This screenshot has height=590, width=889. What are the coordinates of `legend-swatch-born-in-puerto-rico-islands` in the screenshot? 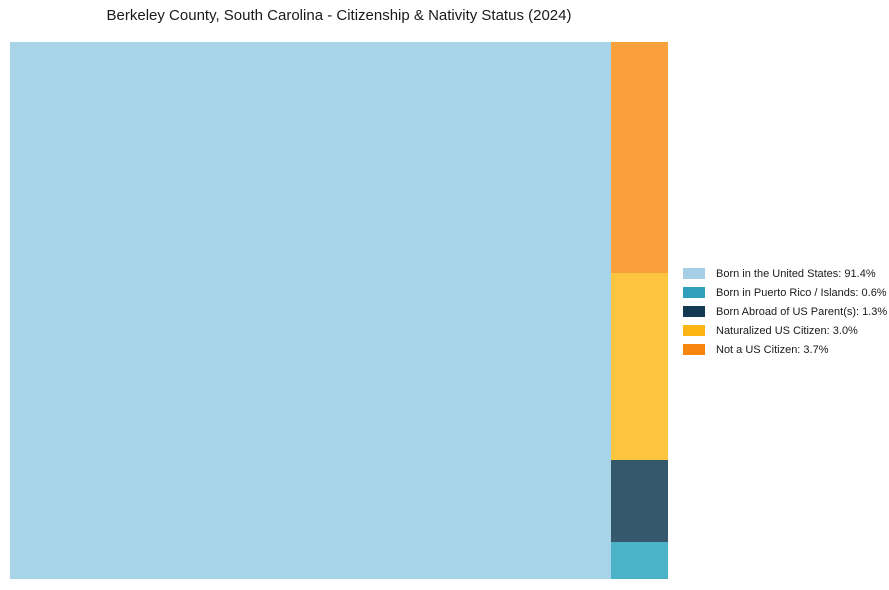 It's located at (694, 292).